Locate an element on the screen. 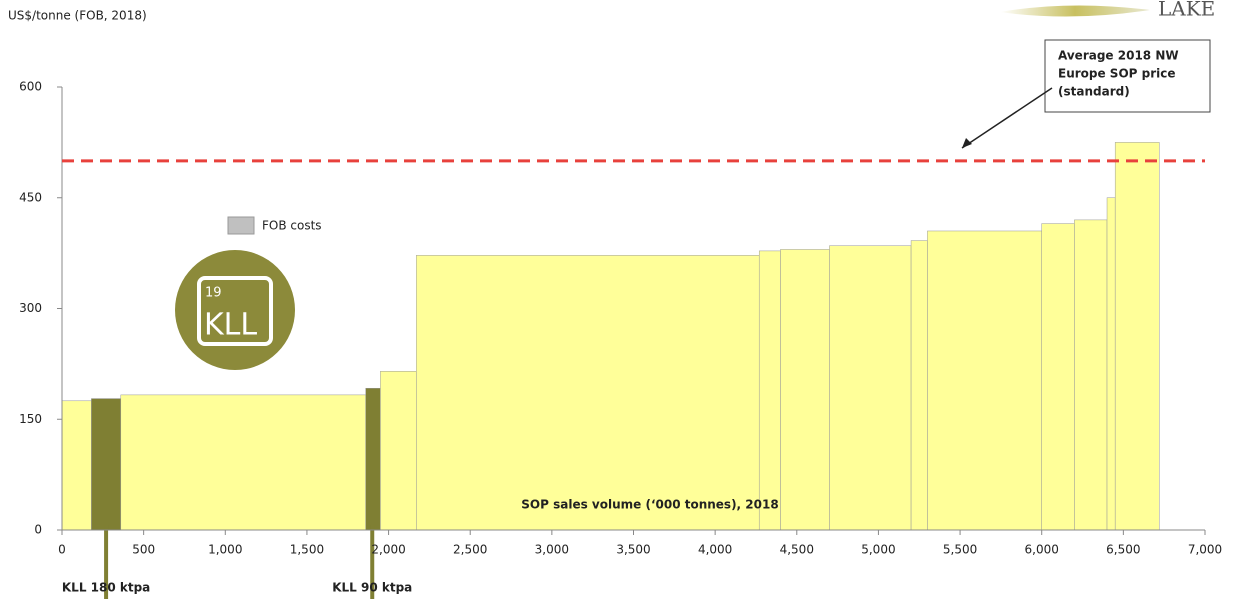 This screenshot has height=599, width=1248. logo-number: 19 is located at coordinates (213, 293).